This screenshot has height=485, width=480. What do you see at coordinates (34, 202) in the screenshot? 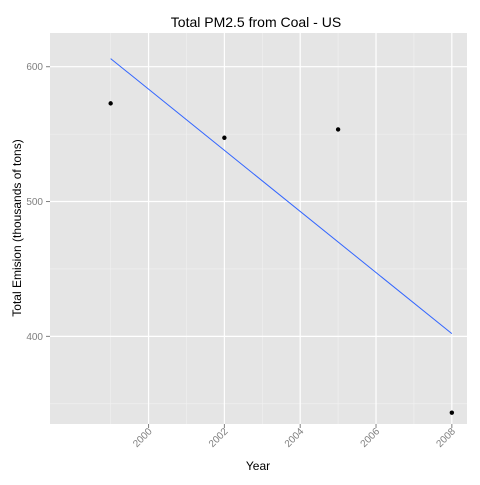
I see `y-tick-label: 500` at bounding box center [34, 202].